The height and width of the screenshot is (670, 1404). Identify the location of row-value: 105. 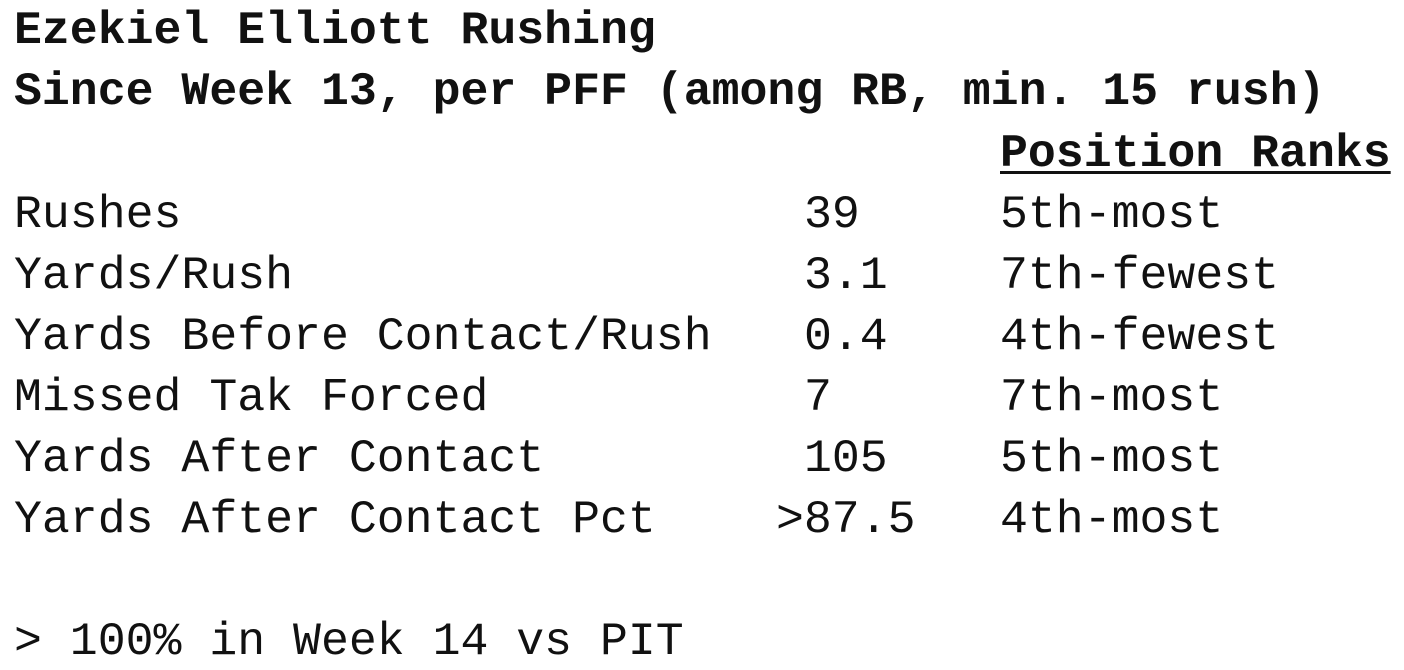
(846, 458).